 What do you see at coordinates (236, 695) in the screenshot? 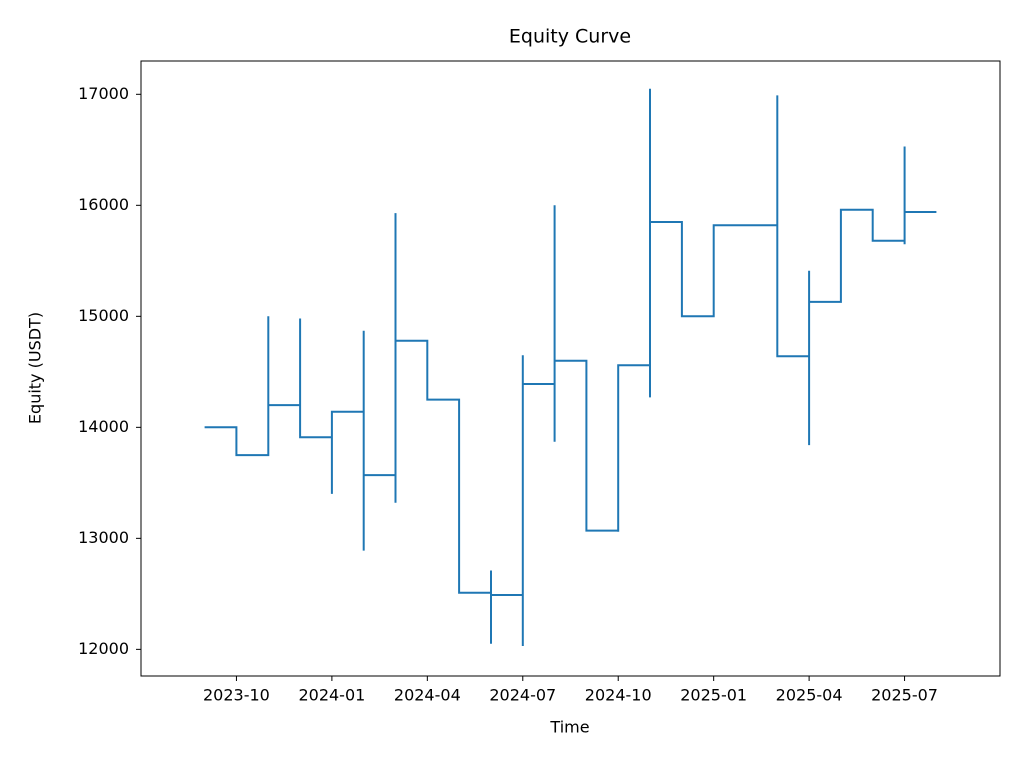
I see `x-tick-label: 2023-10` at bounding box center [236, 695].